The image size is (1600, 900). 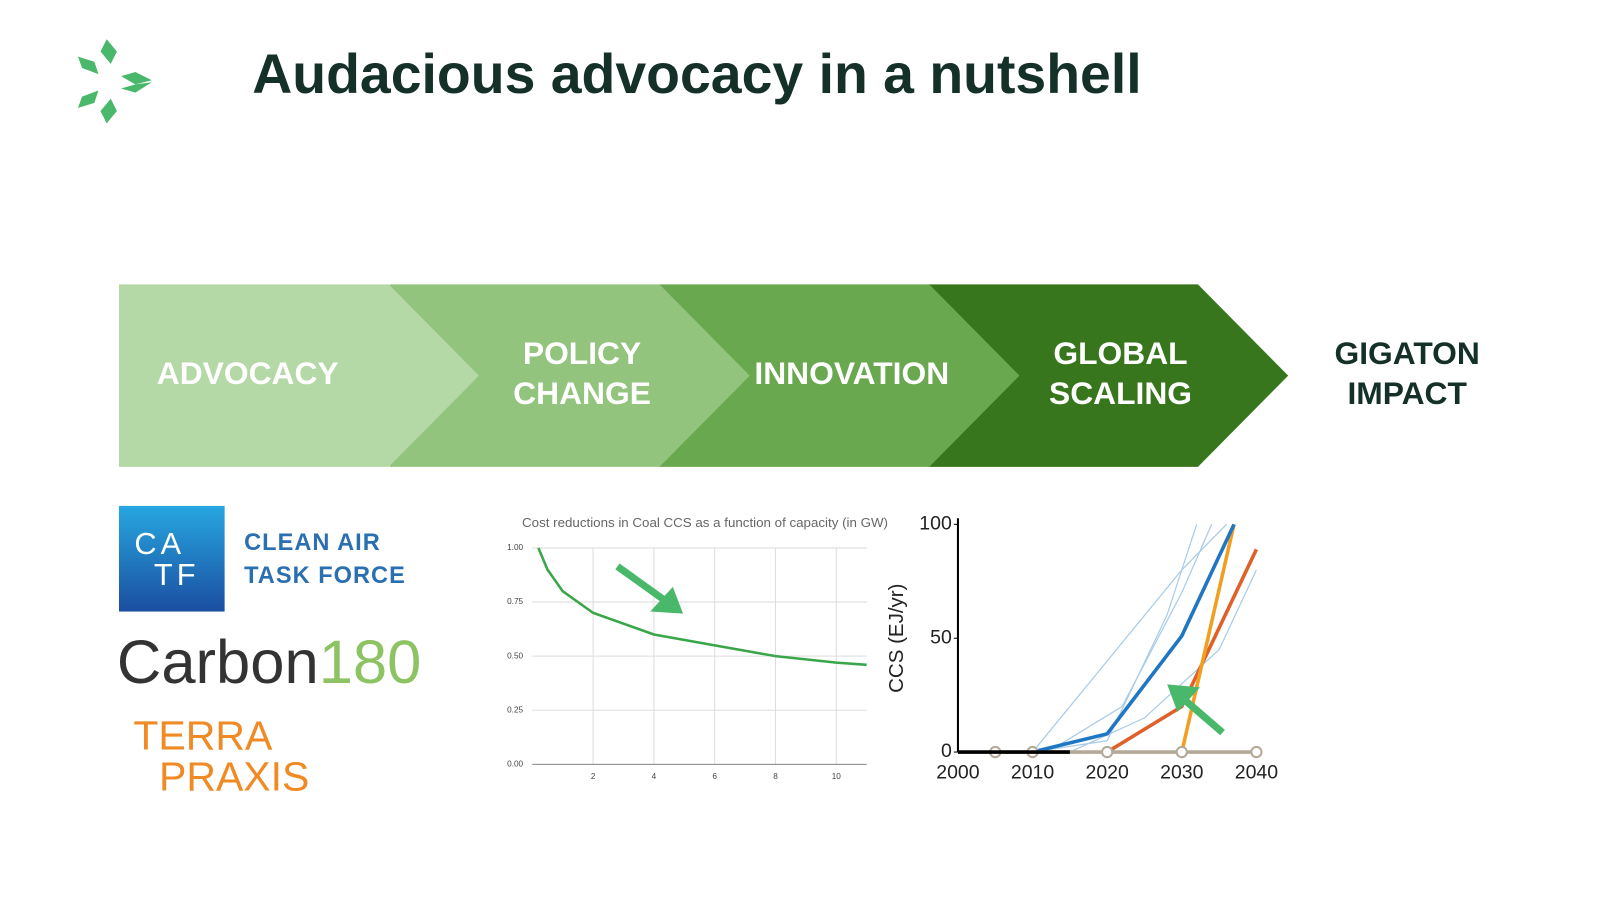 I want to click on series-group, so click(x=1110, y=641).